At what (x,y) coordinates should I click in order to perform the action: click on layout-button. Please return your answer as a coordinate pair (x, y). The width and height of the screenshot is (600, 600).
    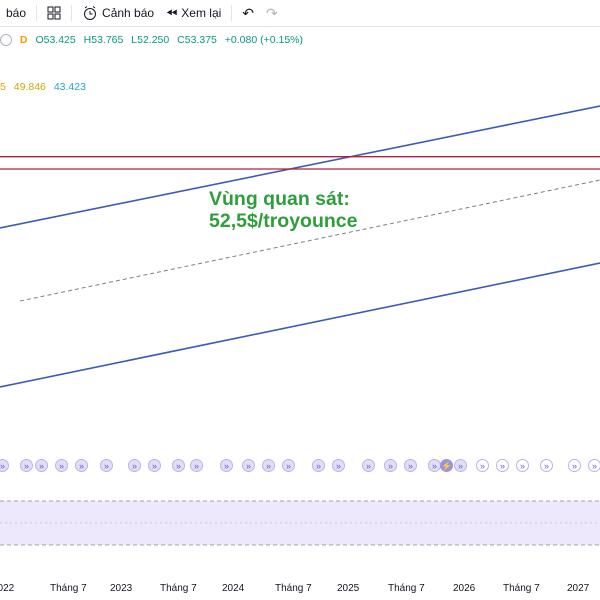
    Looking at the image, I should click on (54, 13).